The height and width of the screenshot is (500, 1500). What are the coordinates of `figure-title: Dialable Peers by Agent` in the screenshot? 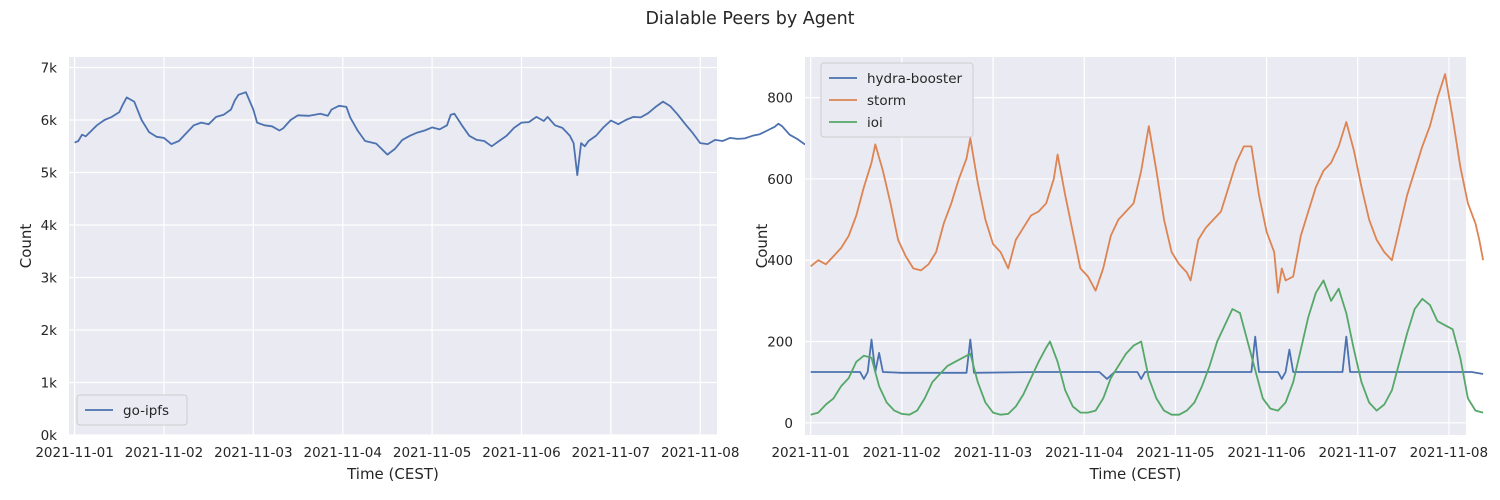 It's located at (749, 19).